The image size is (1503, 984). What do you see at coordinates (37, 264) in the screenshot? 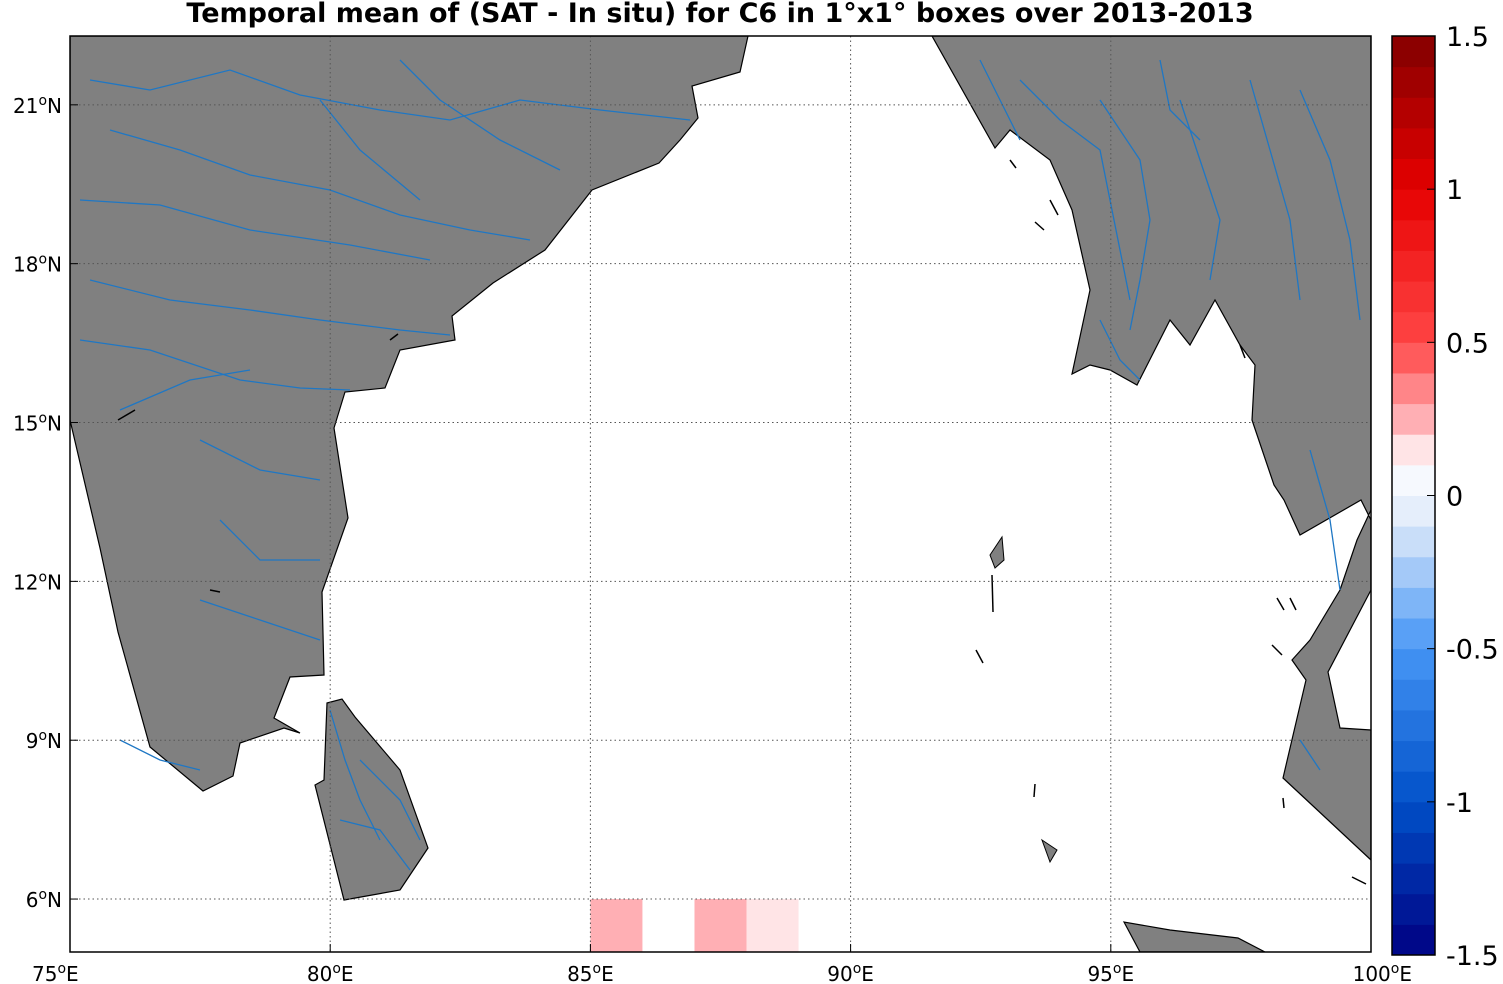
I see `lat-tick-label: 18oN` at bounding box center [37, 264].